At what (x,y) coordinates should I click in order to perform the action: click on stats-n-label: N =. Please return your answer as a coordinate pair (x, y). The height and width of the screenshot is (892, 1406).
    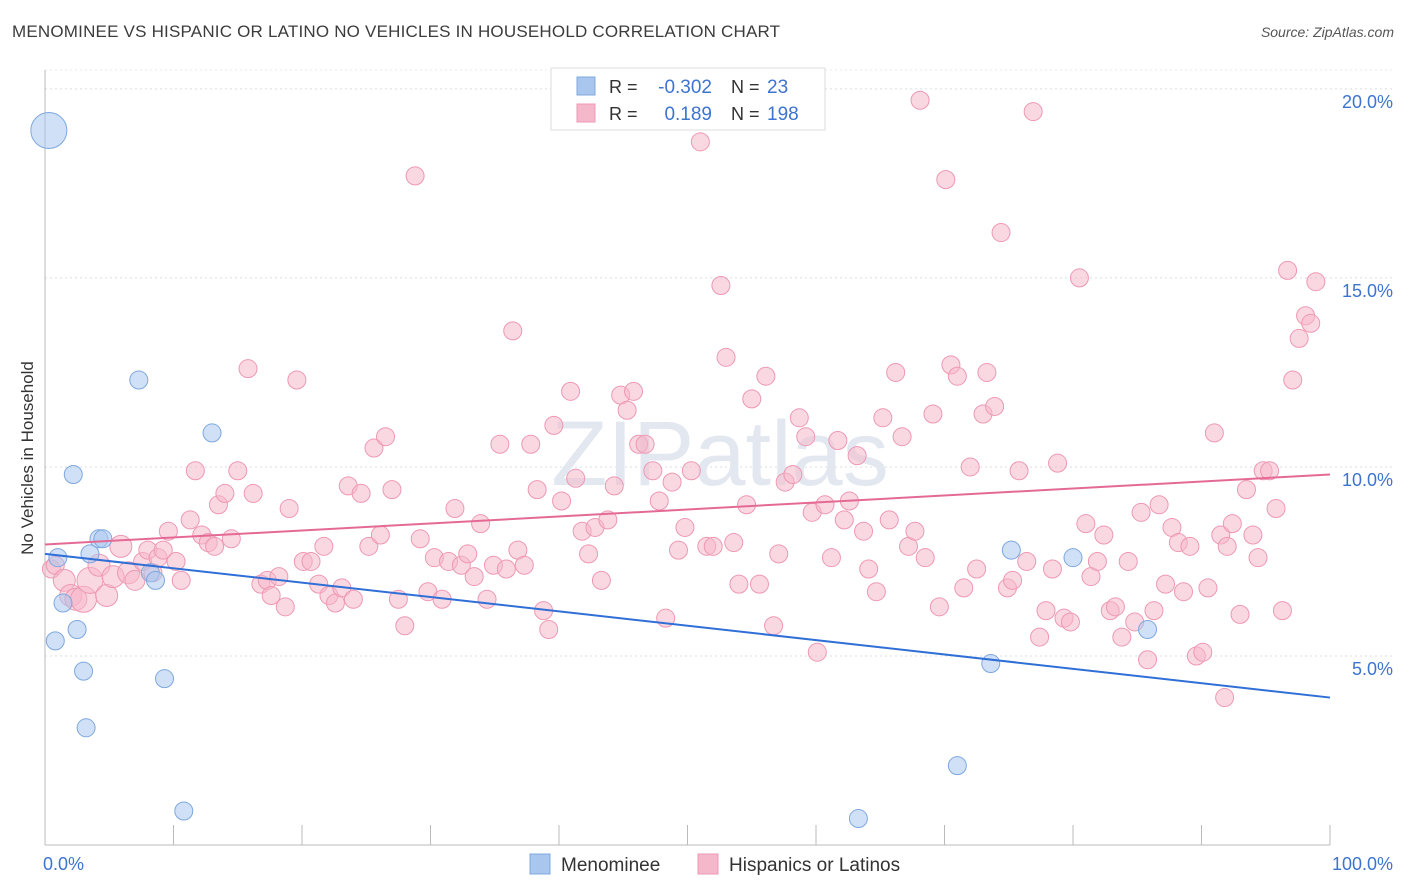
    Looking at the image, I should click on (745, 114).